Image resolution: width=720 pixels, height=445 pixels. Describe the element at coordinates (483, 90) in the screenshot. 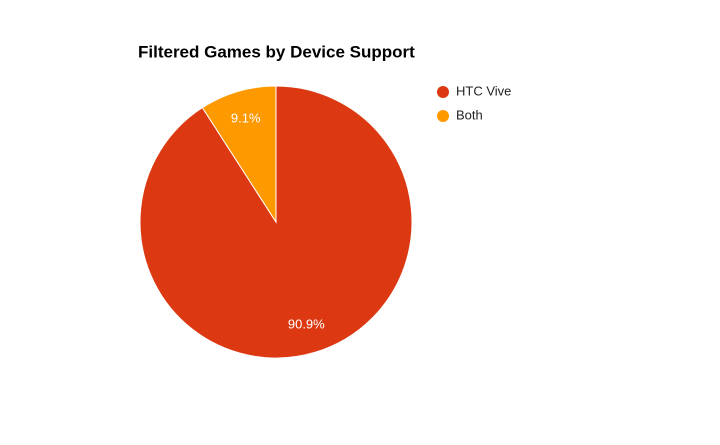

I see `legend-label: HTC Vive` at that location.